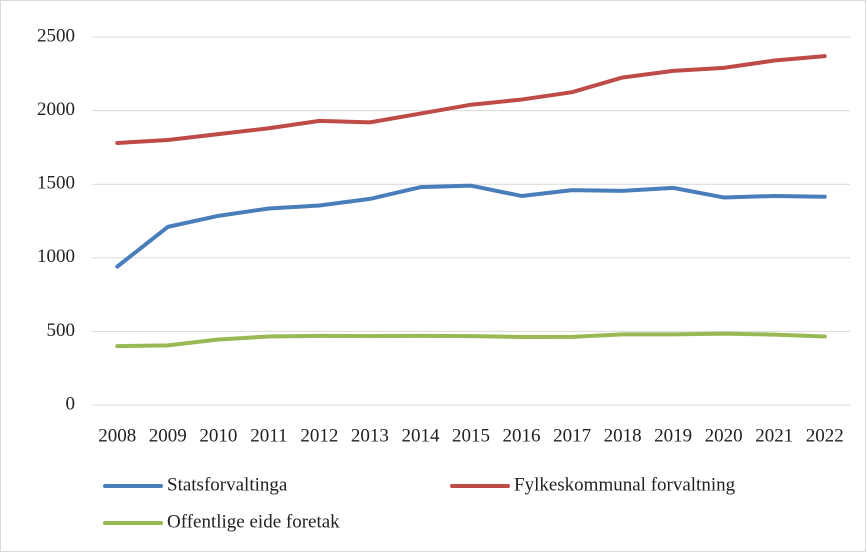 Image resolution: width=867 pixels, height=553 pixels. What do you see at coordinates (471, 435) in the screenshot?
I see `x-tick-label: 2015` at bounding box center [471, 435].